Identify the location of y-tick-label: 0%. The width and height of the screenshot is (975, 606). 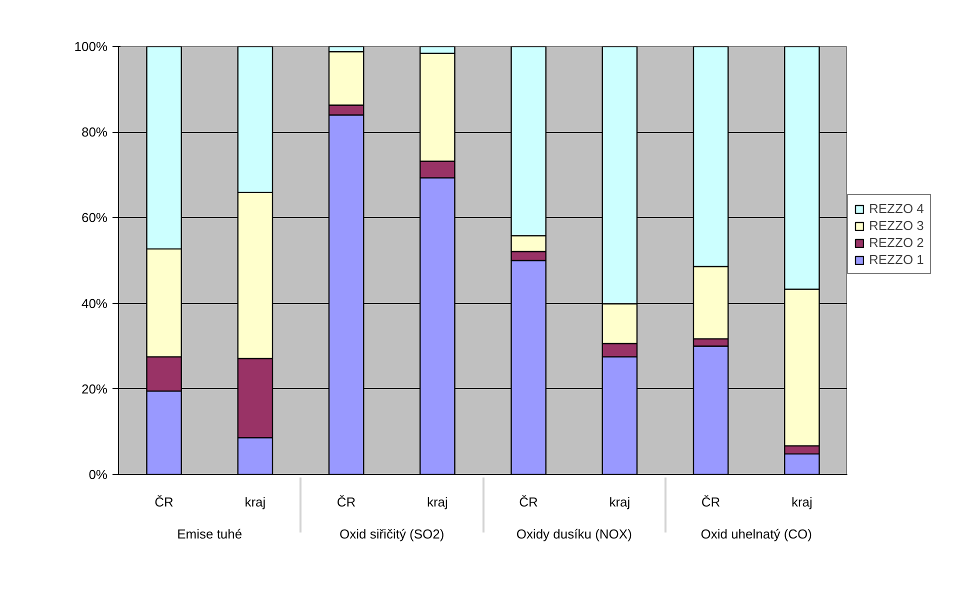
(98, 474).